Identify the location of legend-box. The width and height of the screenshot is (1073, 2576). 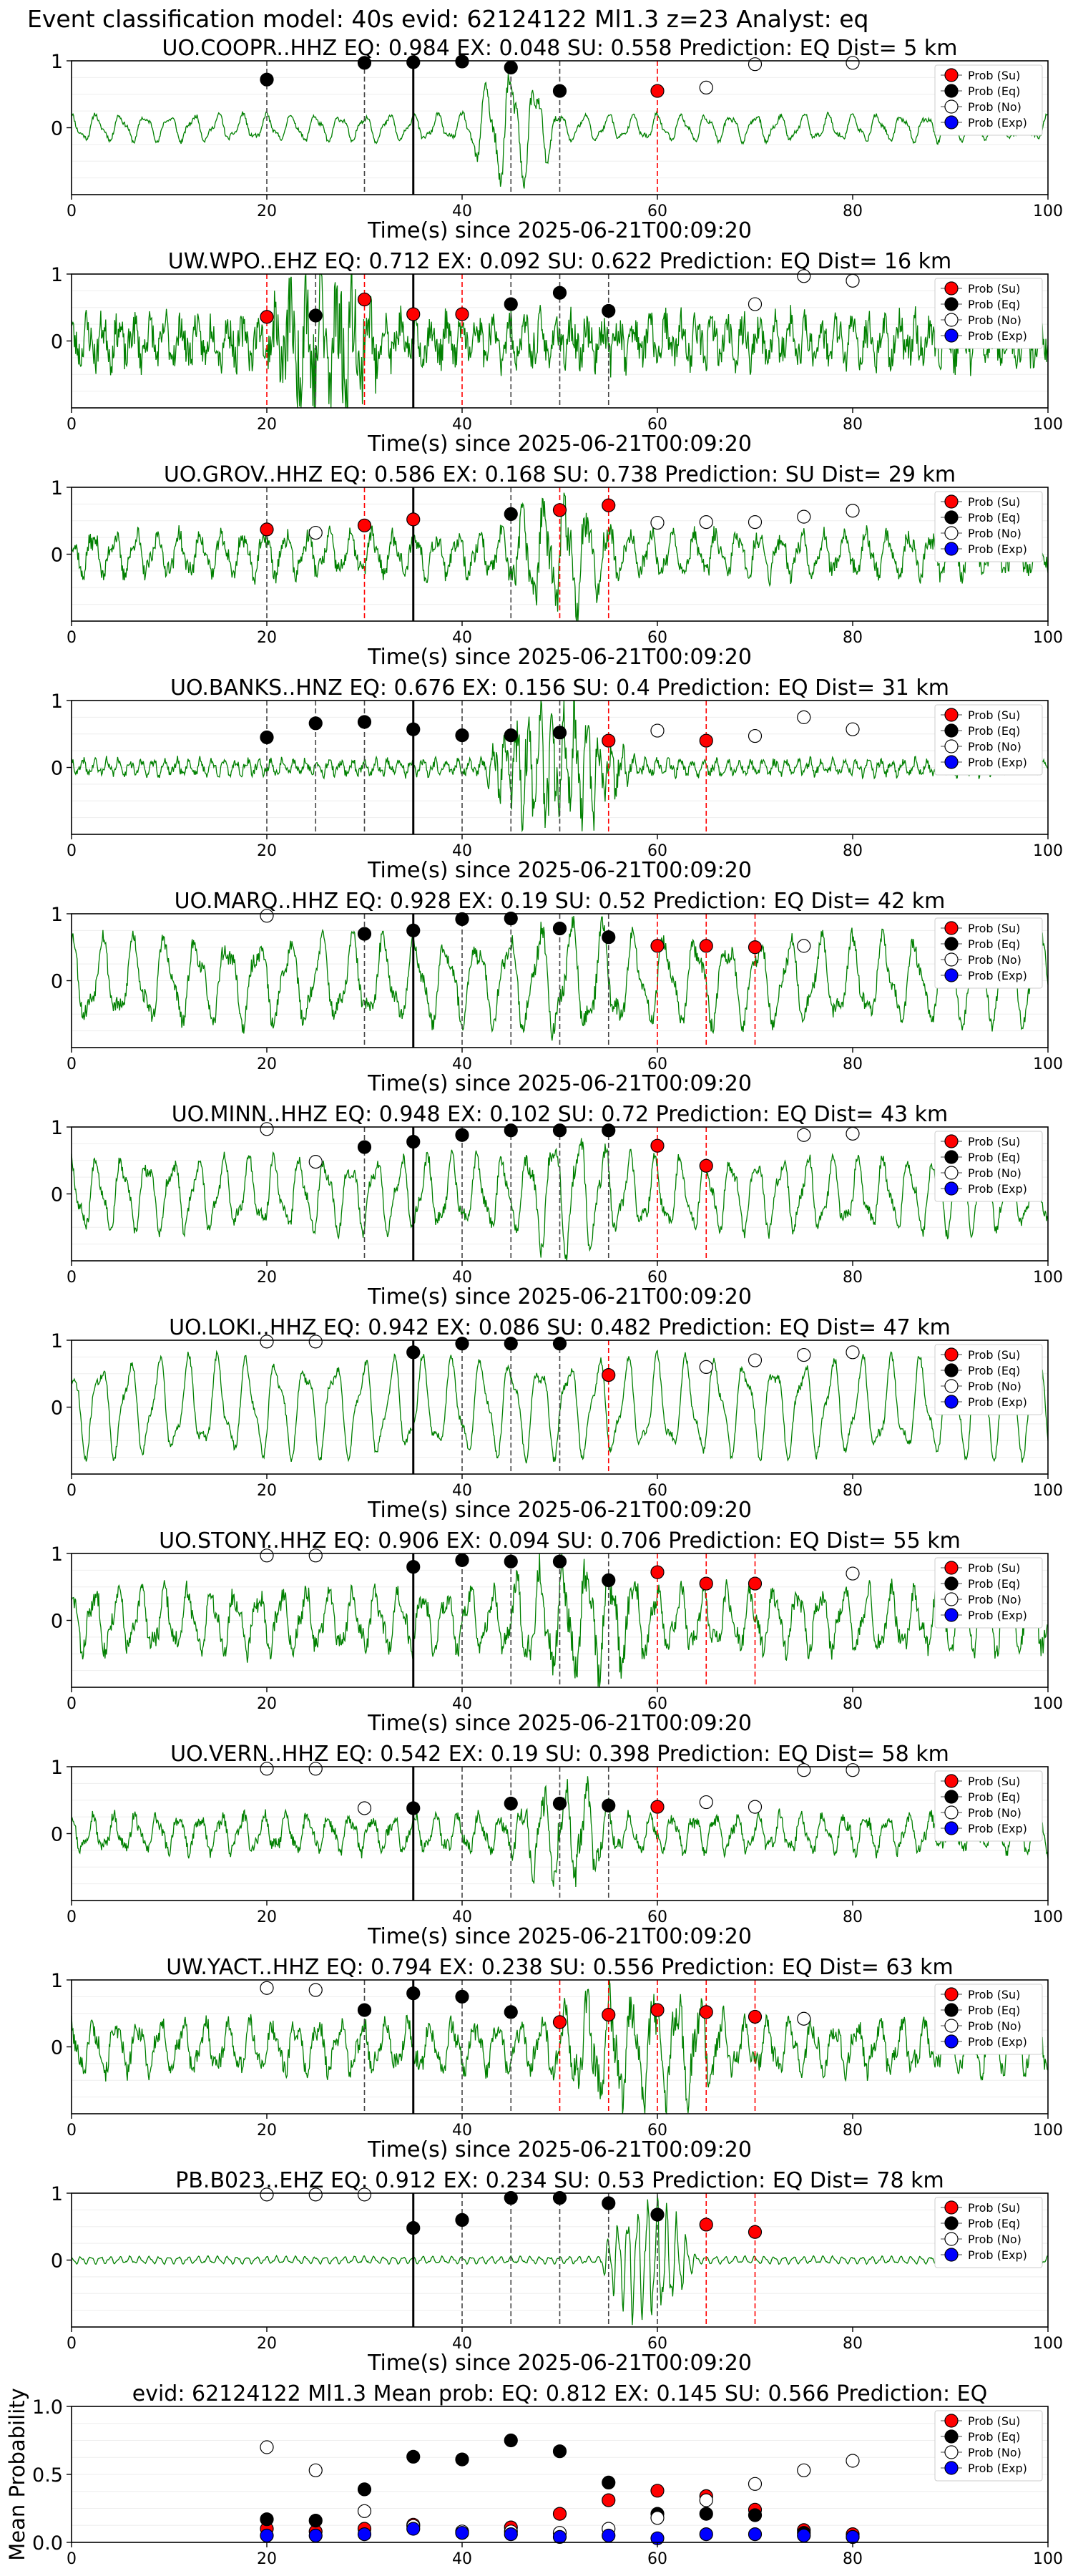
(989, 740).